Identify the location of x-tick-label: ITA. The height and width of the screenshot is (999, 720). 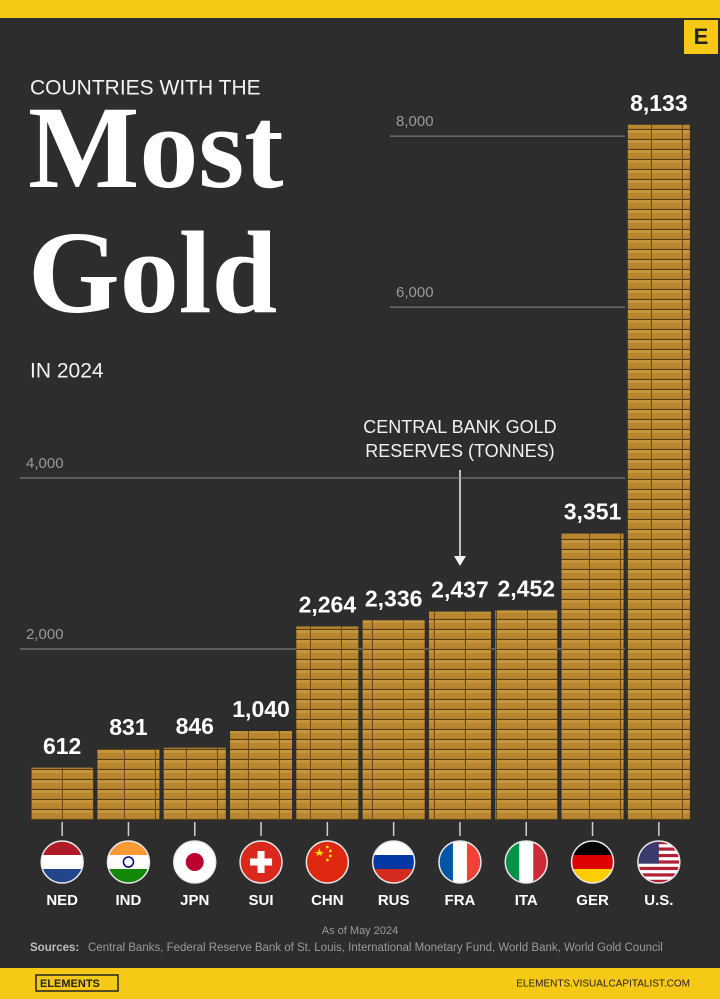
(526, 900).